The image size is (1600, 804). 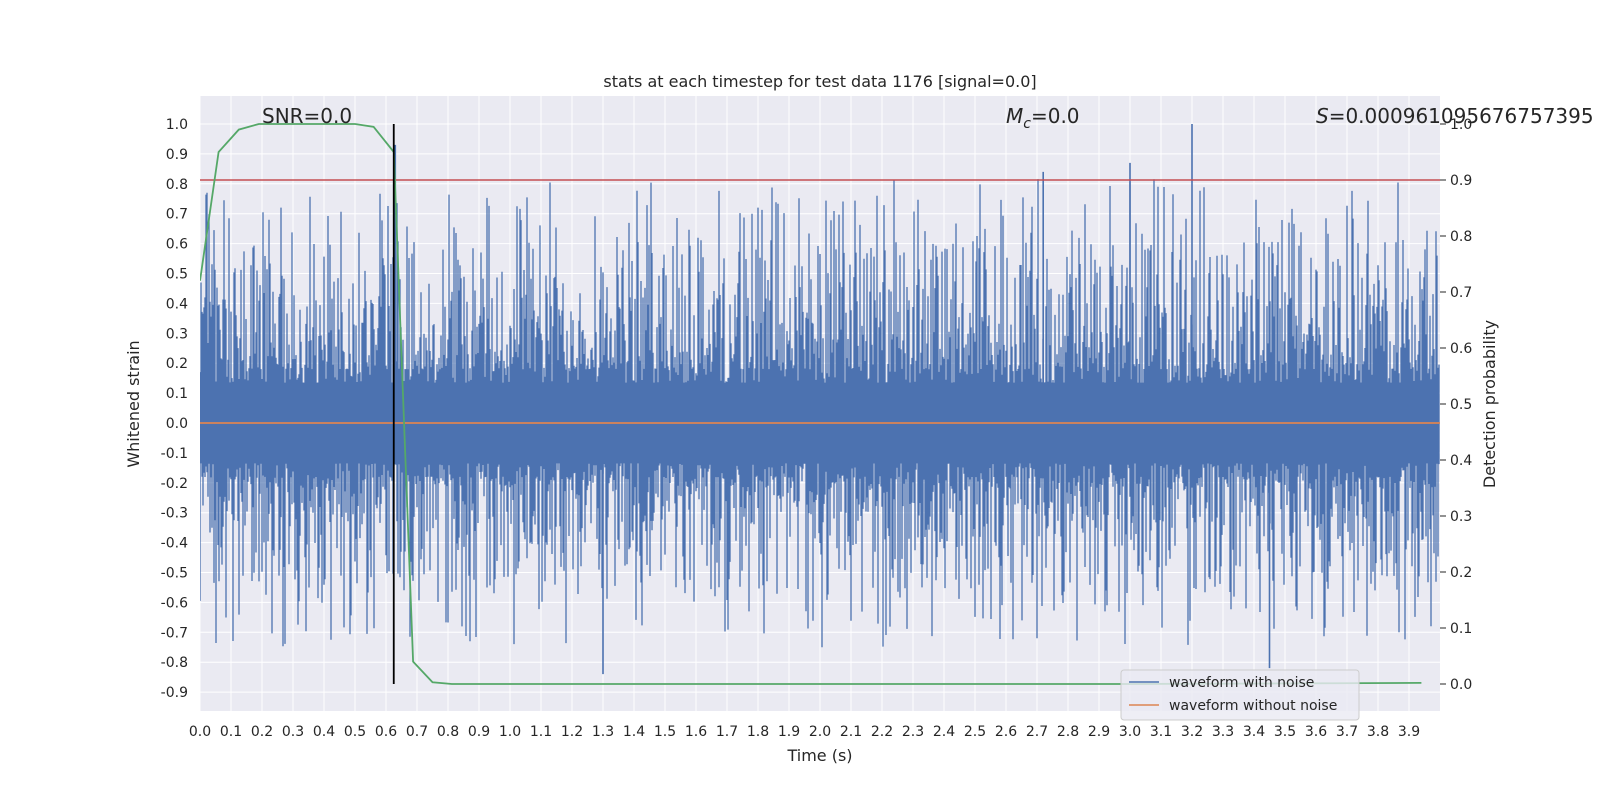 I want to click on y2-tick-label: 0.1, so click(x=1461, y=629).